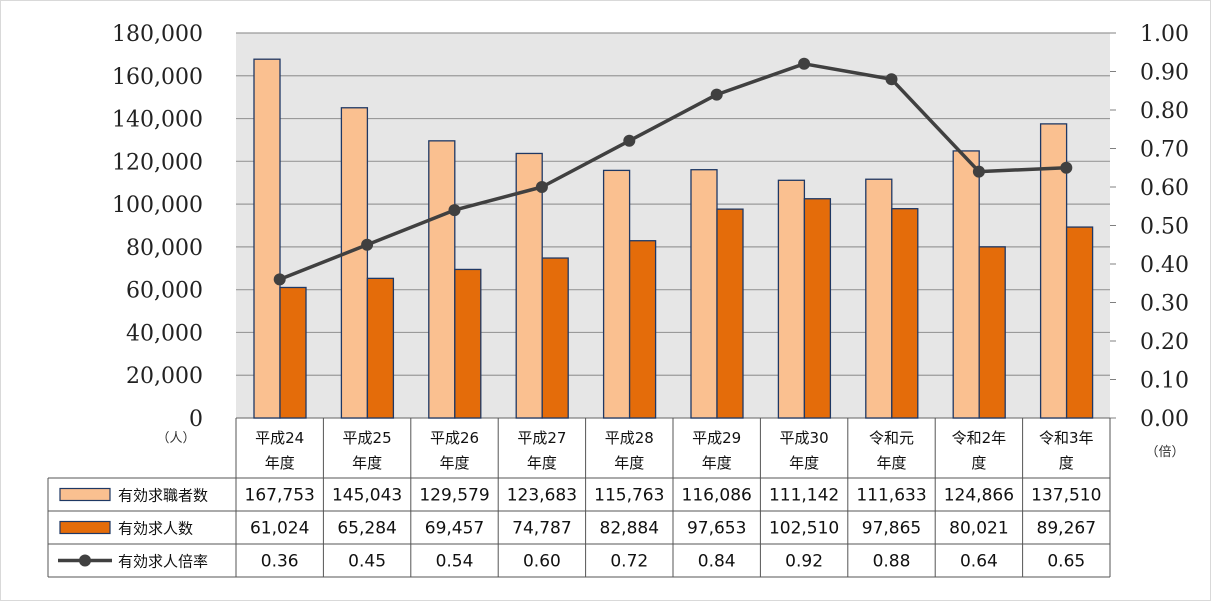 The width and height of the screenshot is (1211, 601). I want to click on right-tick-label: 0.30, so click(1164, 304).